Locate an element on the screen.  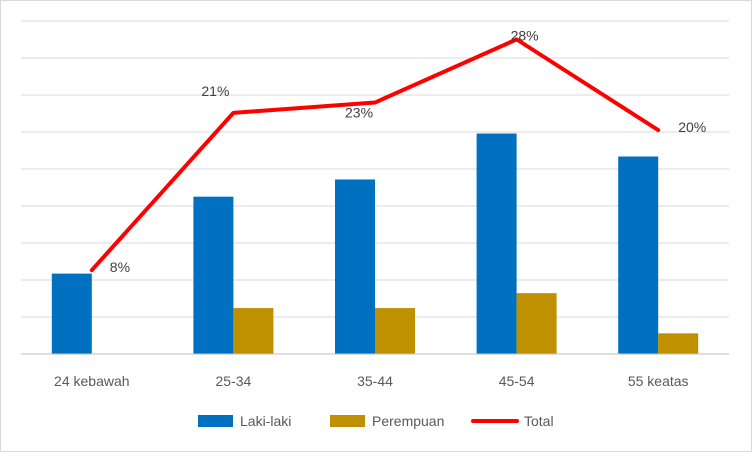
legend-swatch-perempuan is located at coordinates (347, 421).